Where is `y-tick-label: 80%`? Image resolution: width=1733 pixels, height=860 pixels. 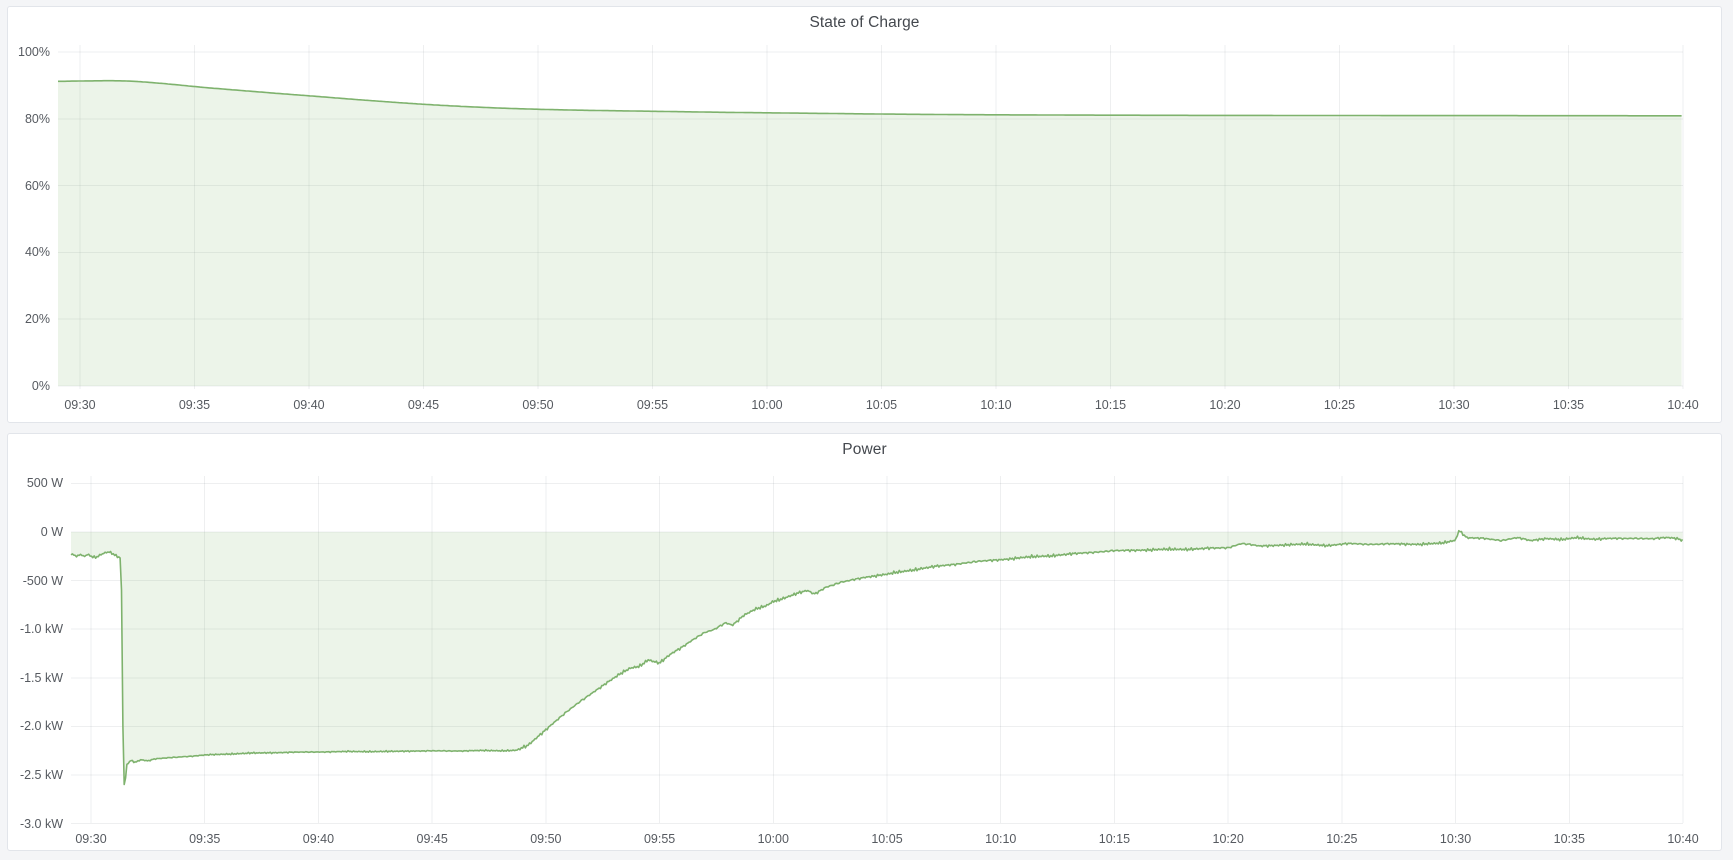
y-tick-label: 80% is located at coordinates (37, 118).